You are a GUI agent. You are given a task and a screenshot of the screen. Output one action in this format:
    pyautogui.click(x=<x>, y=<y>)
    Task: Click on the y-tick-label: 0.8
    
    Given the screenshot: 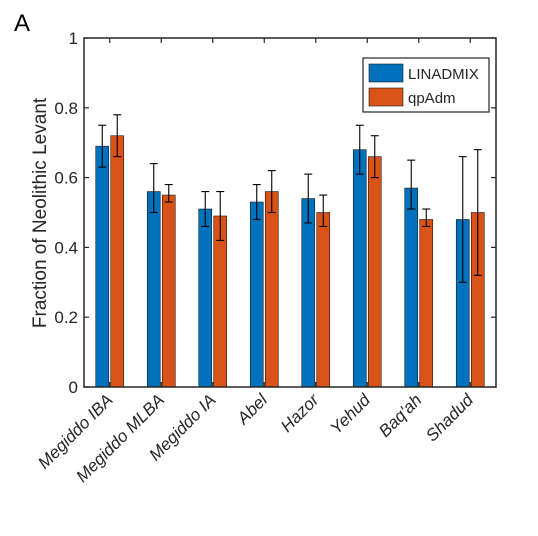 What is the action you would take?
    pyautogui.click(x=66, y=108)
    